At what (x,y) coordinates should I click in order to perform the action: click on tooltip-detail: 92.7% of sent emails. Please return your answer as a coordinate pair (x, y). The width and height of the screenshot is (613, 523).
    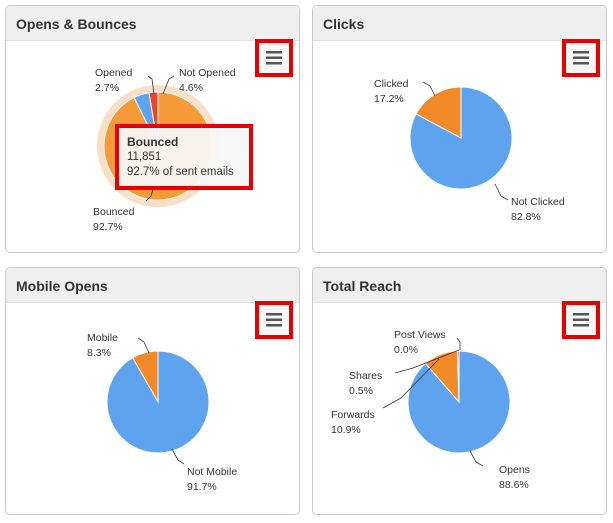
    Looking at the image, I should click on (180, 172).